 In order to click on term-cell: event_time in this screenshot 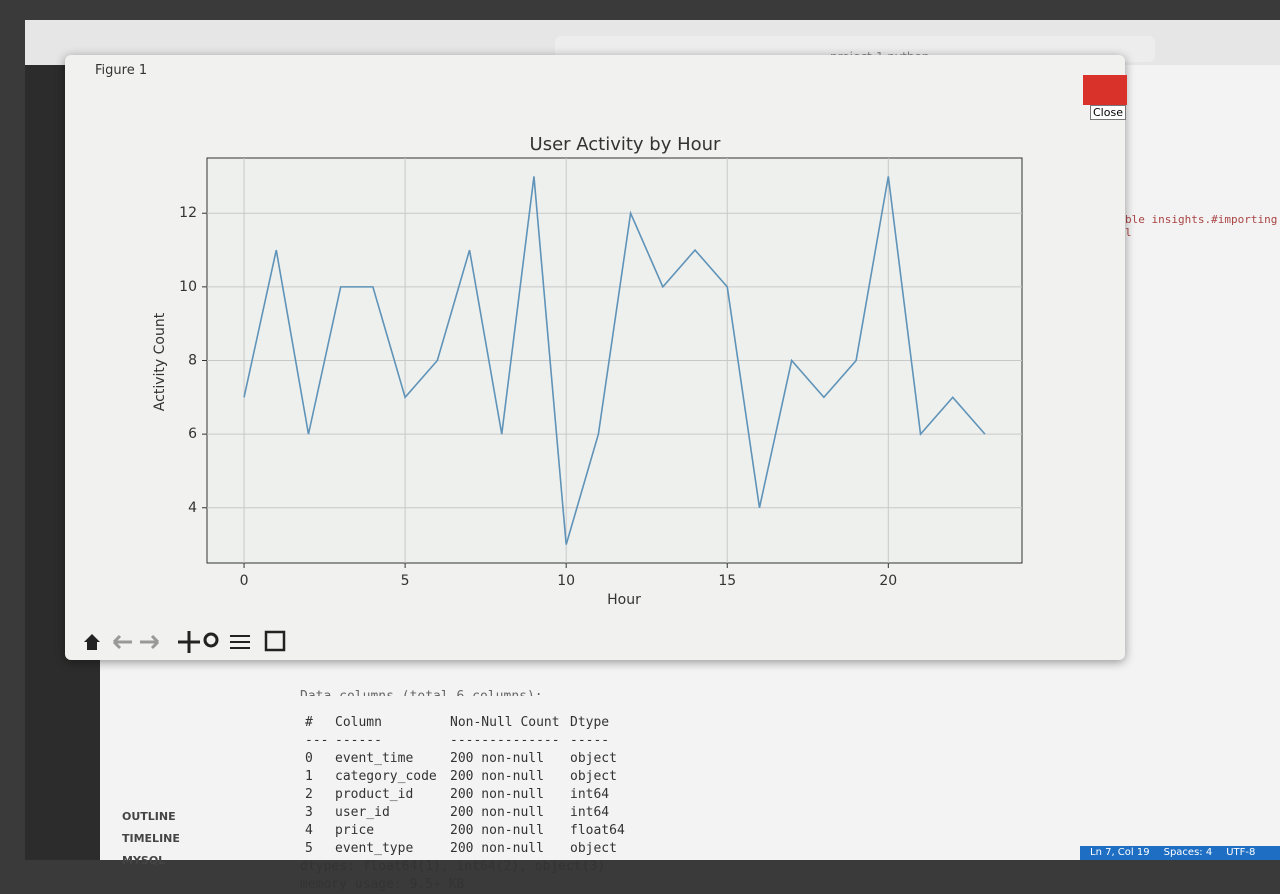, I will do `click(374, 758)`.